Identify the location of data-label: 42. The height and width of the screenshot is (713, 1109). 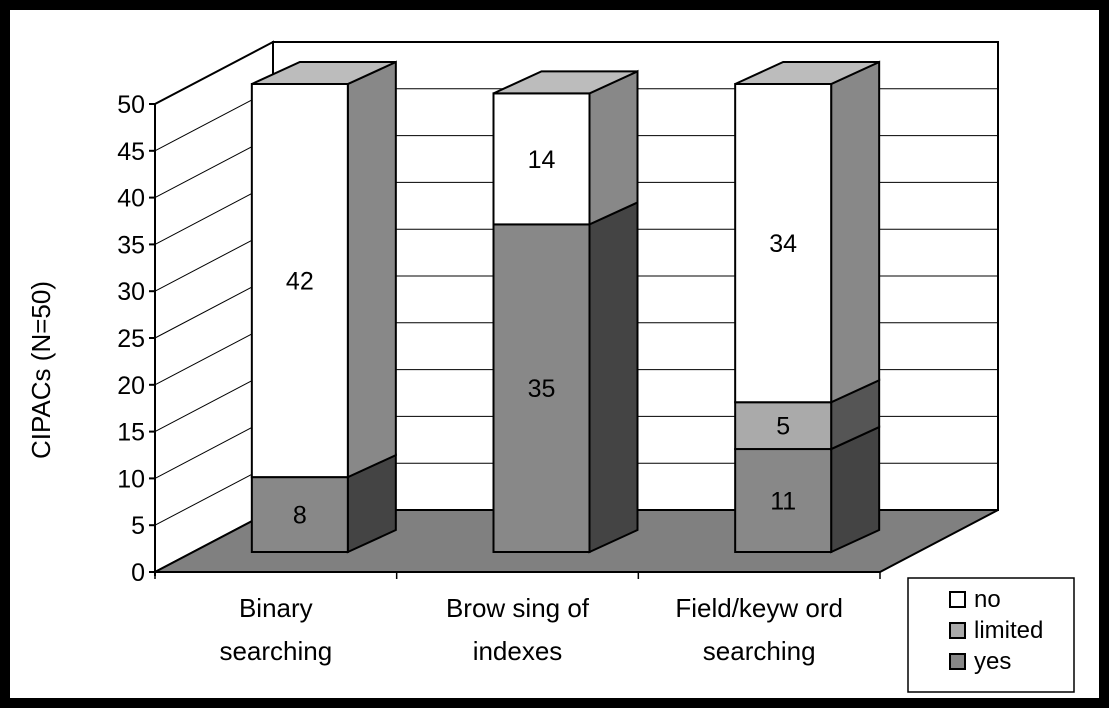
(300, 282).